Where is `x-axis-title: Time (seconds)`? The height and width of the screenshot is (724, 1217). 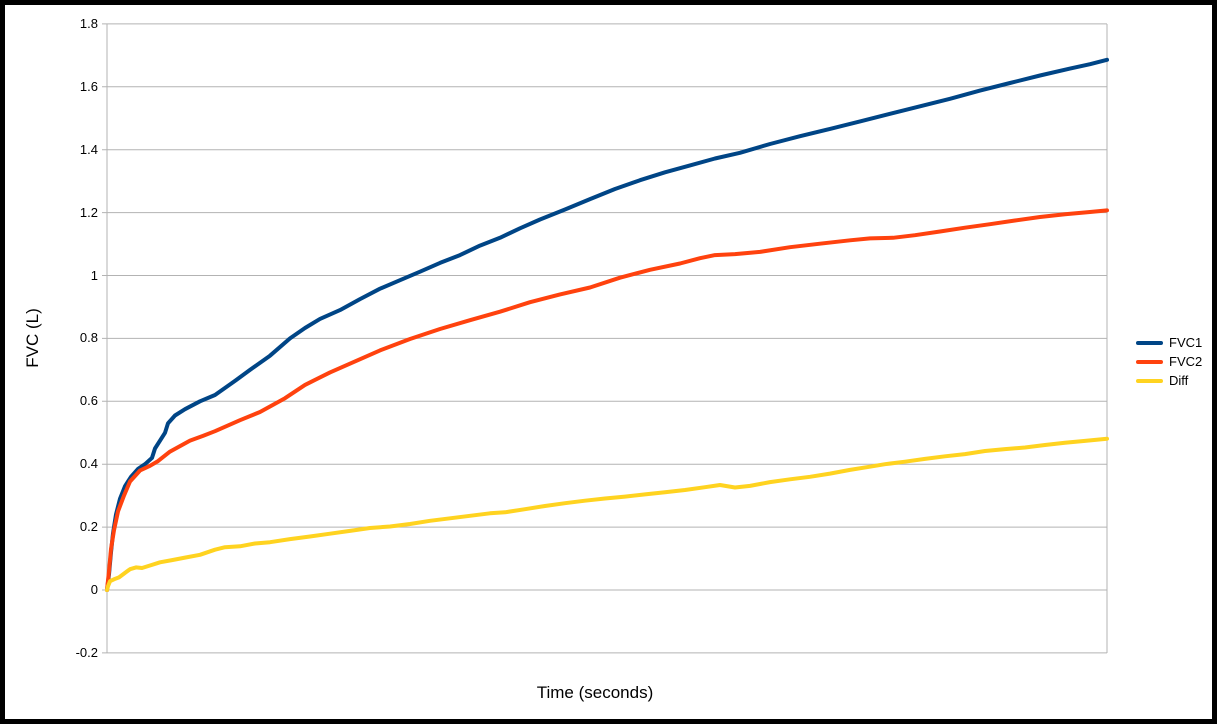 x-axis-title: Time (seconds) is located at coordinates (595, 692).